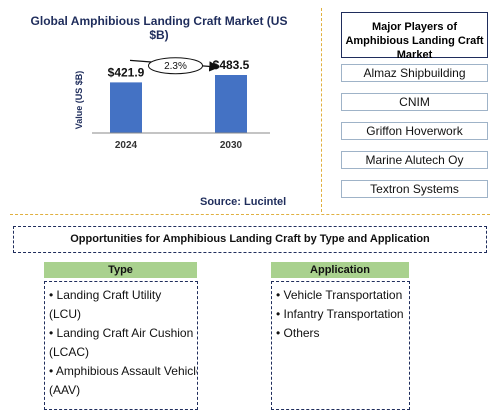 Image resolution: width=499 pixels, height=419 pixels. I want to click on bar-value-label: $421.9, so click(126, 72).